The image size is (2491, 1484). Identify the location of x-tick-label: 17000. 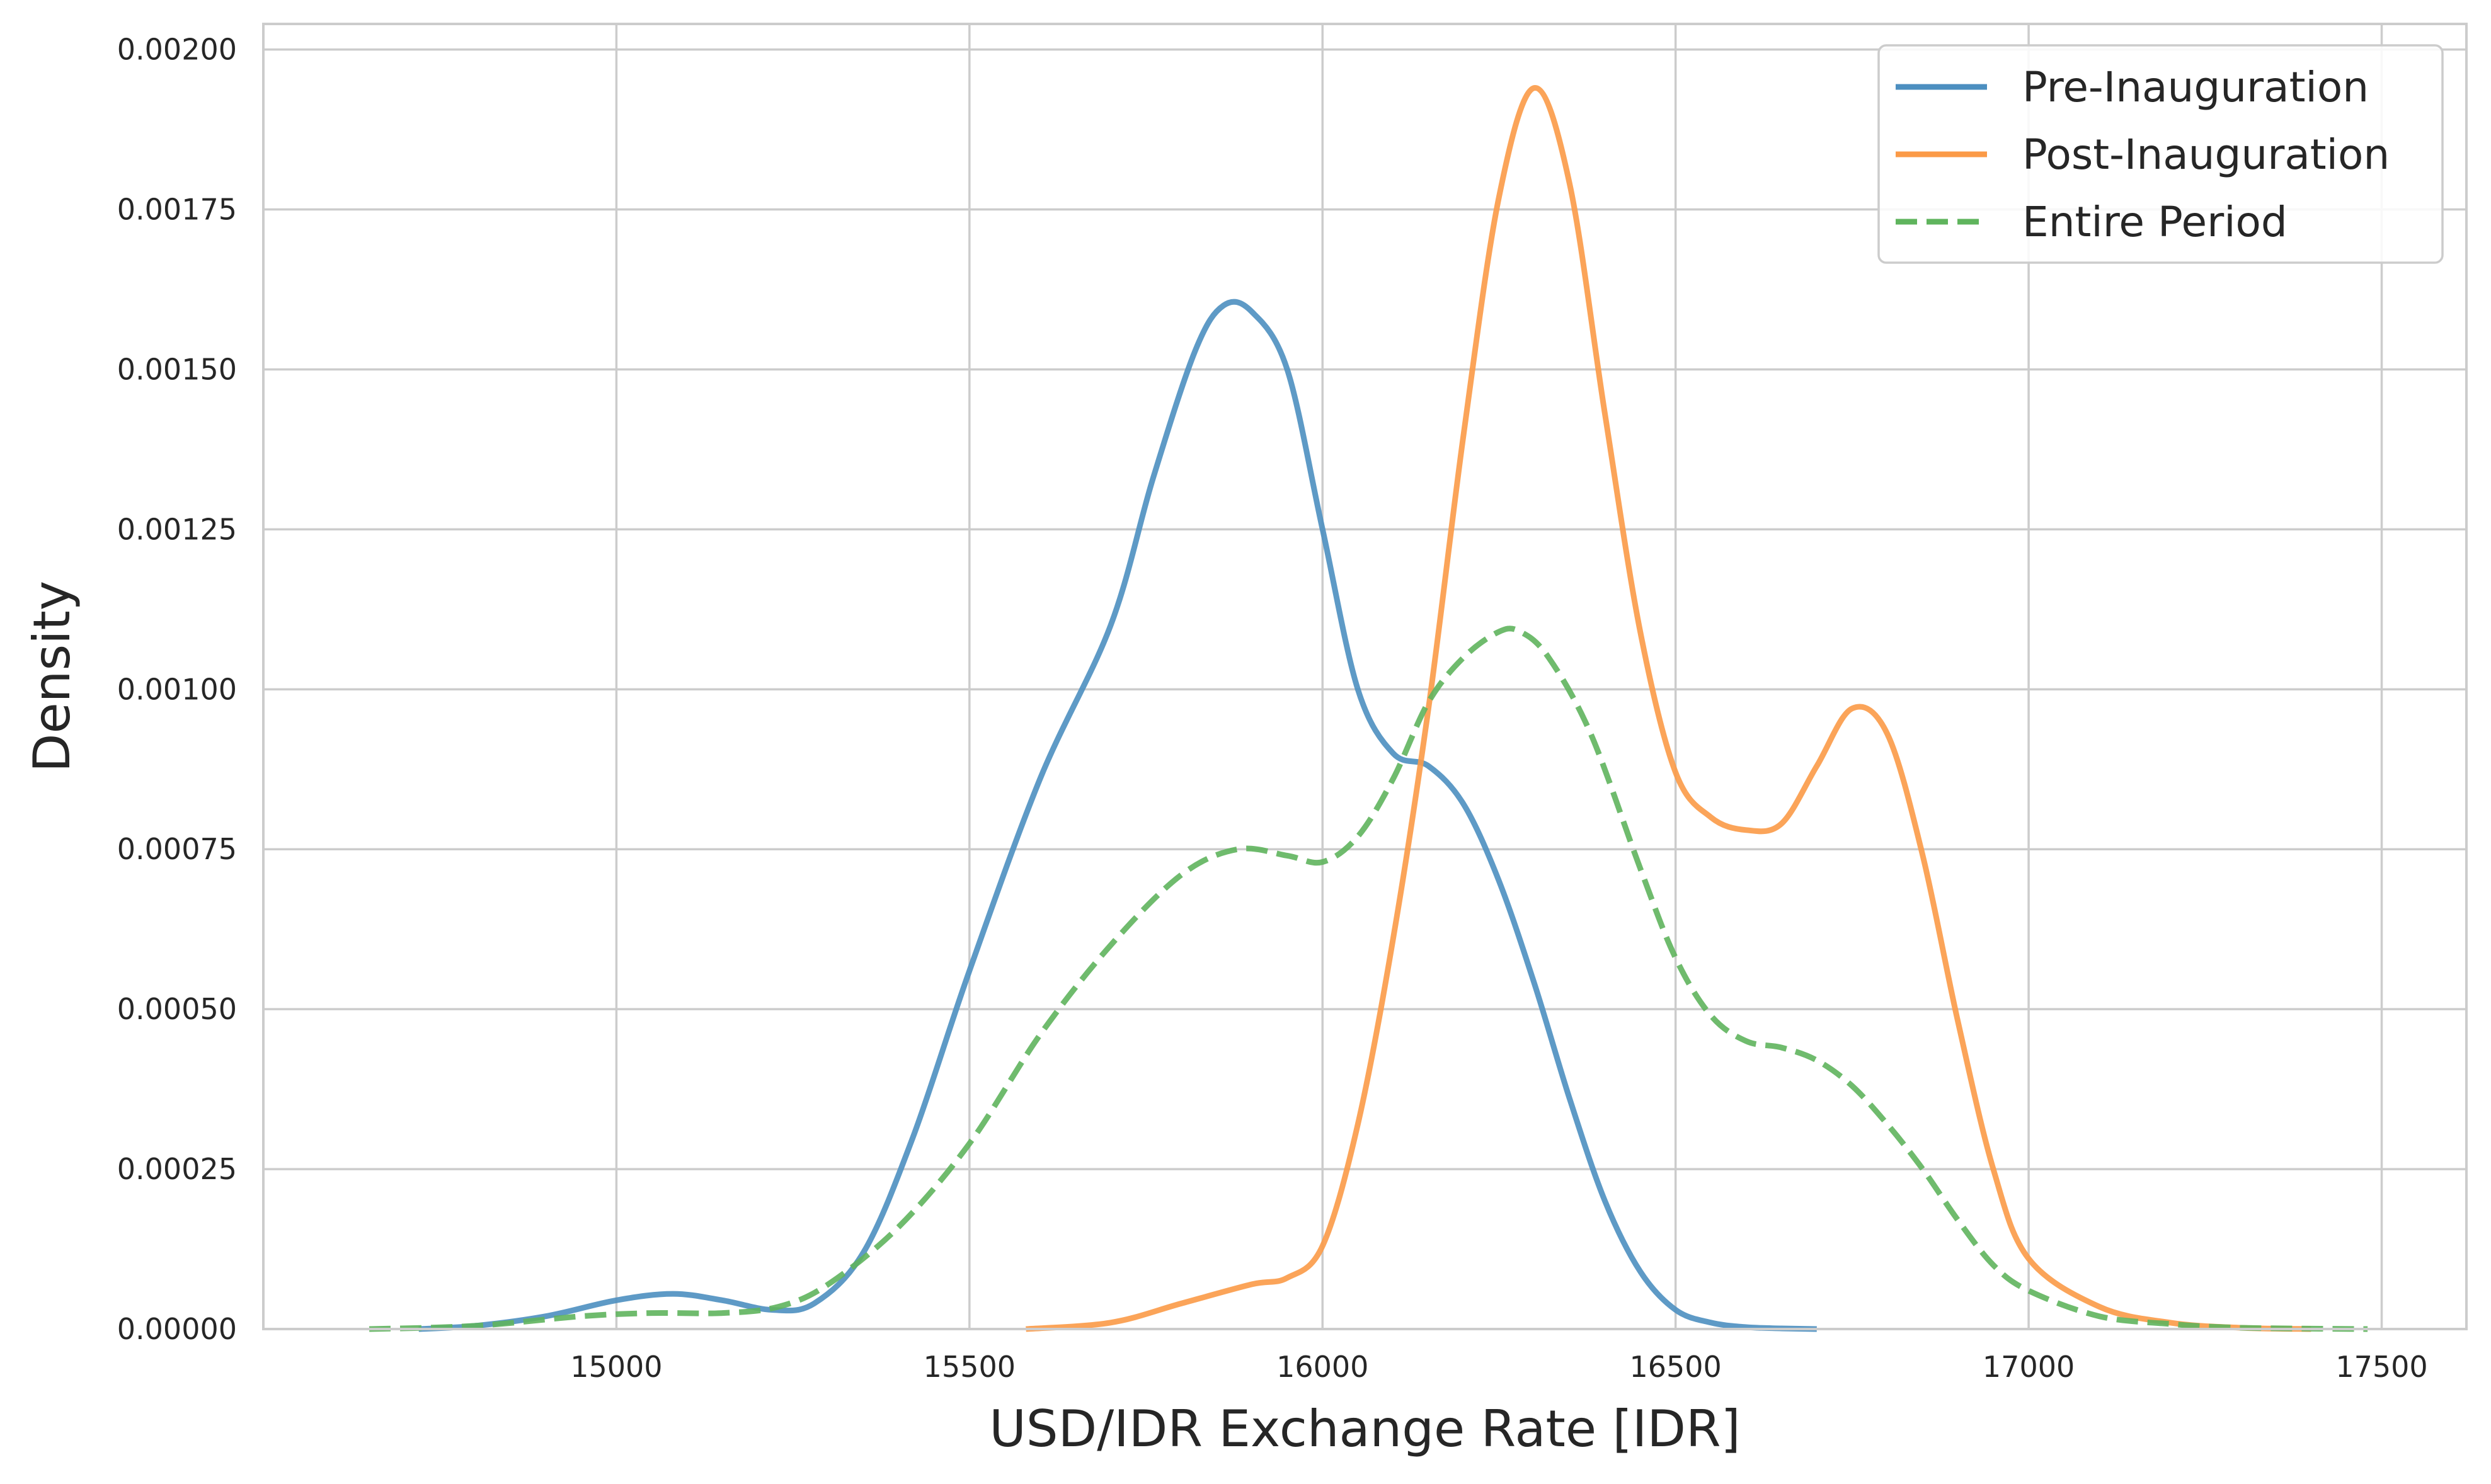
(2029, 1367).